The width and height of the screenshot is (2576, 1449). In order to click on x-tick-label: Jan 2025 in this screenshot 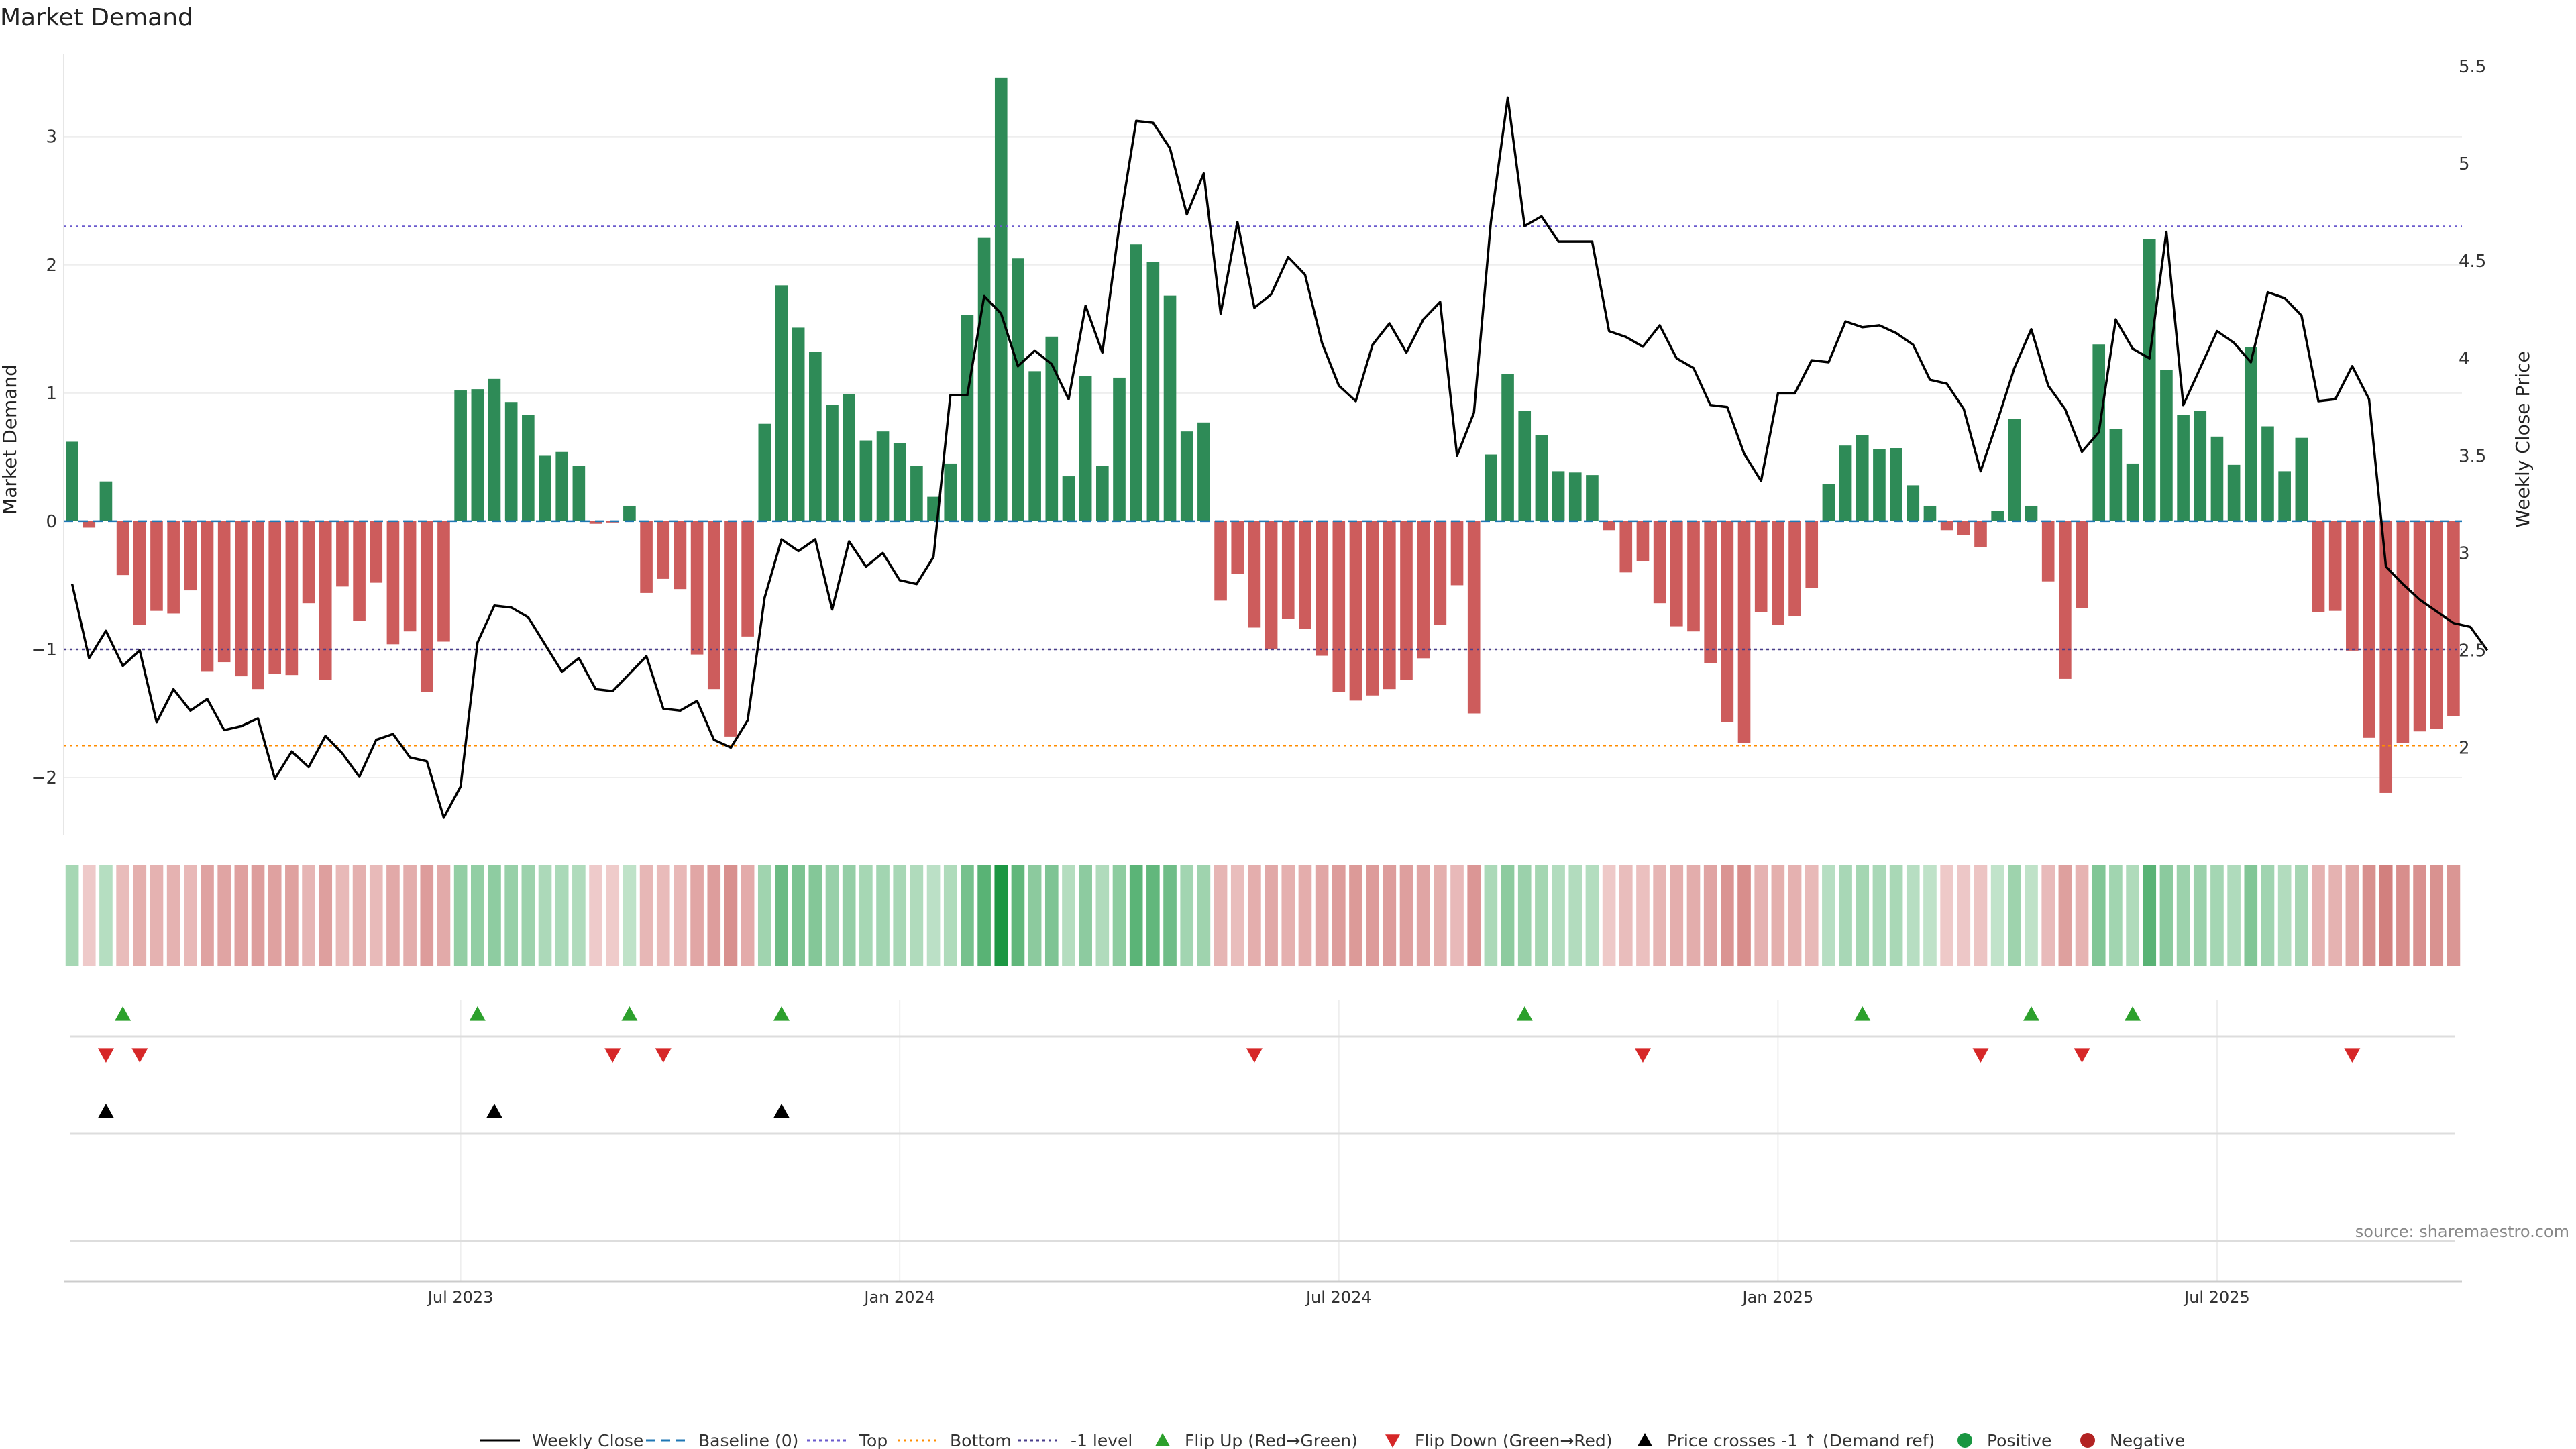, I will do `click(1777, 1297)`.